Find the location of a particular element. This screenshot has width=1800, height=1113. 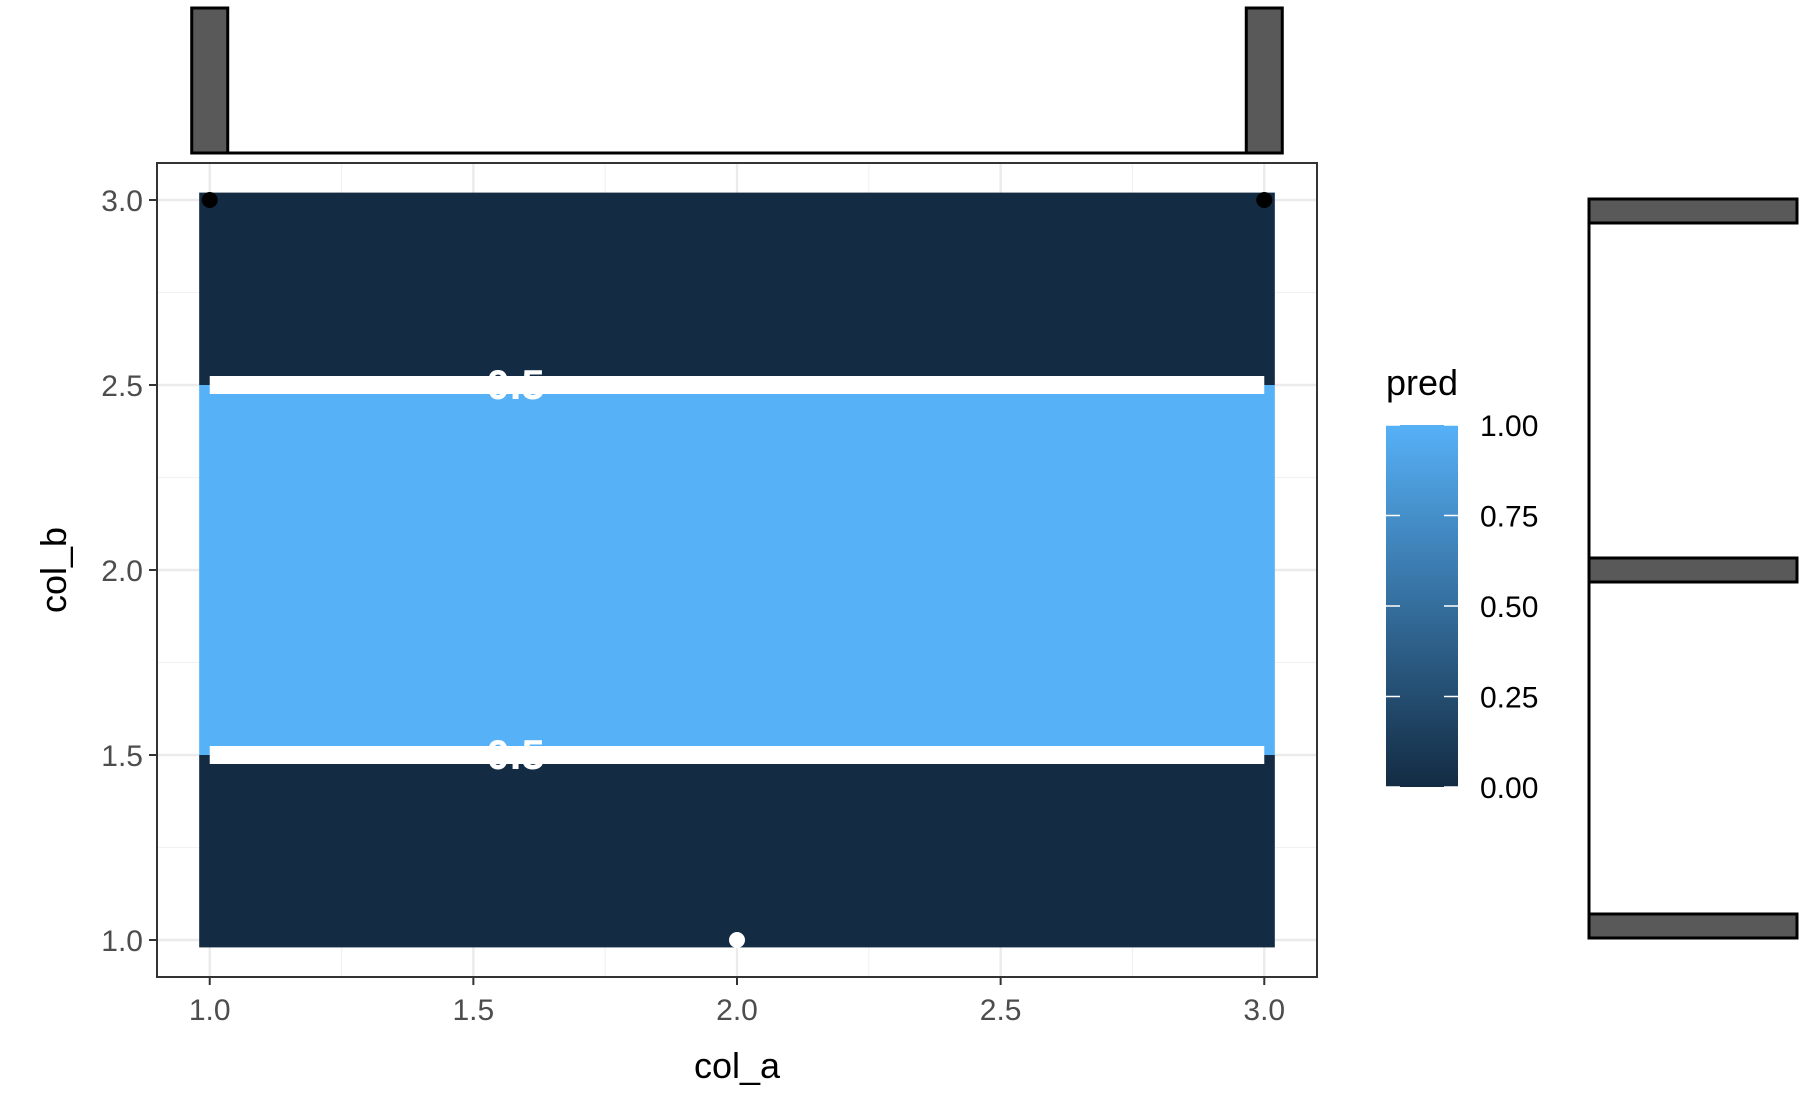

legend-tick-label: 0.50 is located at coordinates (1509, 607).